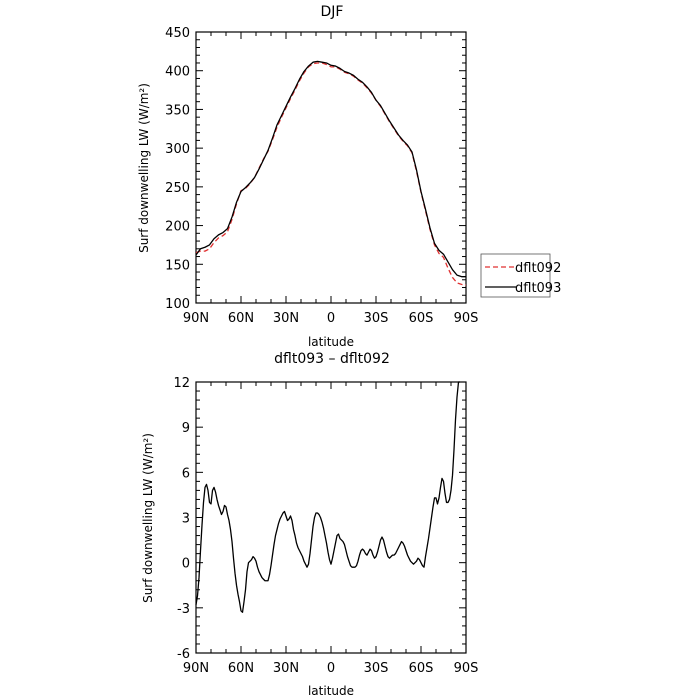 The width and height of the screenshot is (700, 700). Describe the element at coordinates (186, 564) in the screenshot. I see `y-tick-label: 0` at that location.